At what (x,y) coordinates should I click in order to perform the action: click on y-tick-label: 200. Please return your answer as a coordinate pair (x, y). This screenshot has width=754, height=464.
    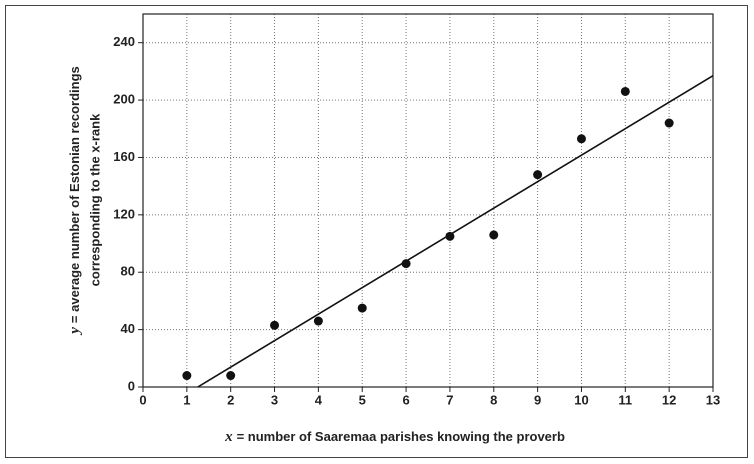
    Looking at the image, I should click on (124, 99).